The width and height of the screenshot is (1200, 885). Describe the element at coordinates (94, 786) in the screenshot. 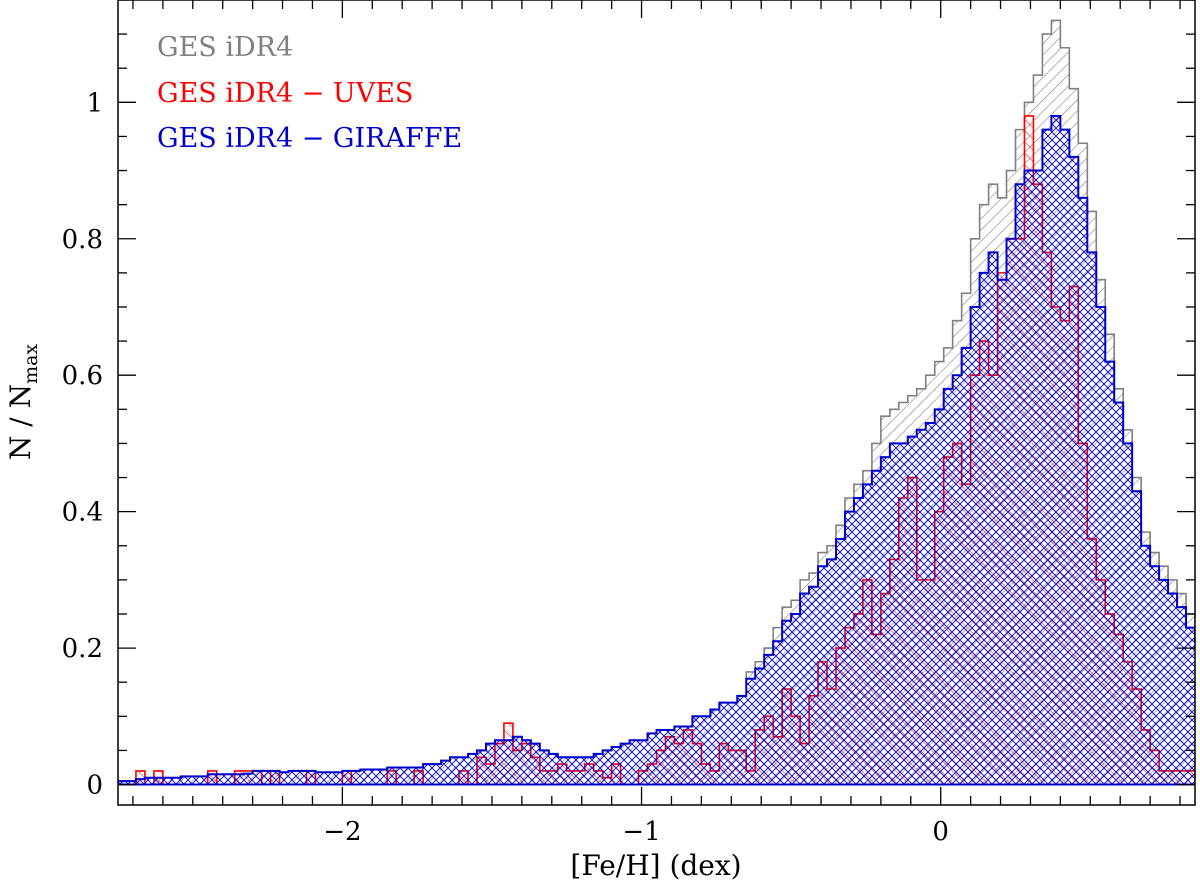

I see `y-tick-label: 0` at that location.